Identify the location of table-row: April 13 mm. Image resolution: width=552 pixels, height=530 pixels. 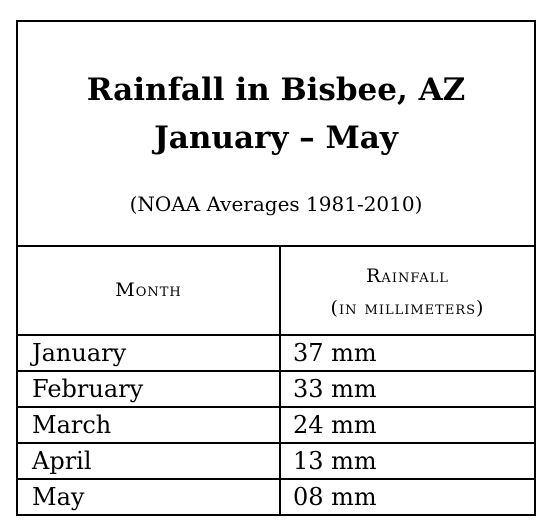
(276, 462).